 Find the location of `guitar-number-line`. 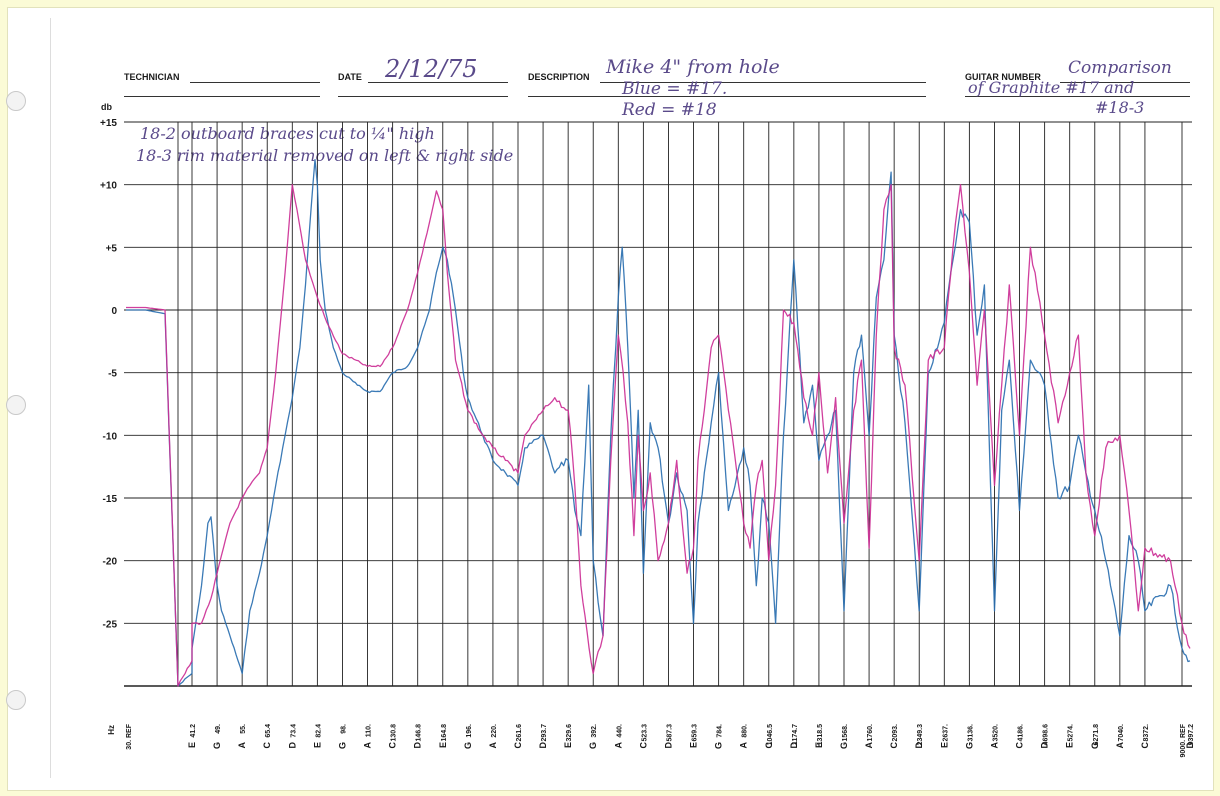

guitar-number-line is located at coordinates (1125, 82).